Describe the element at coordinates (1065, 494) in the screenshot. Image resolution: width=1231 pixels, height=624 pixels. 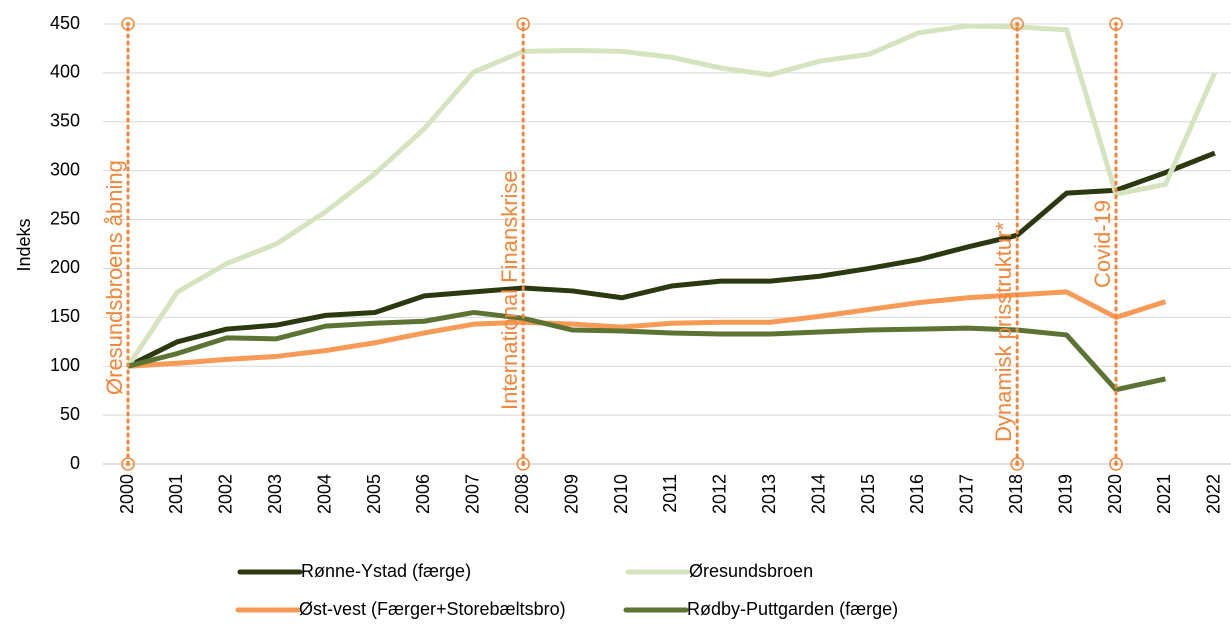
I see `x-tick-label: 2019` at that location.